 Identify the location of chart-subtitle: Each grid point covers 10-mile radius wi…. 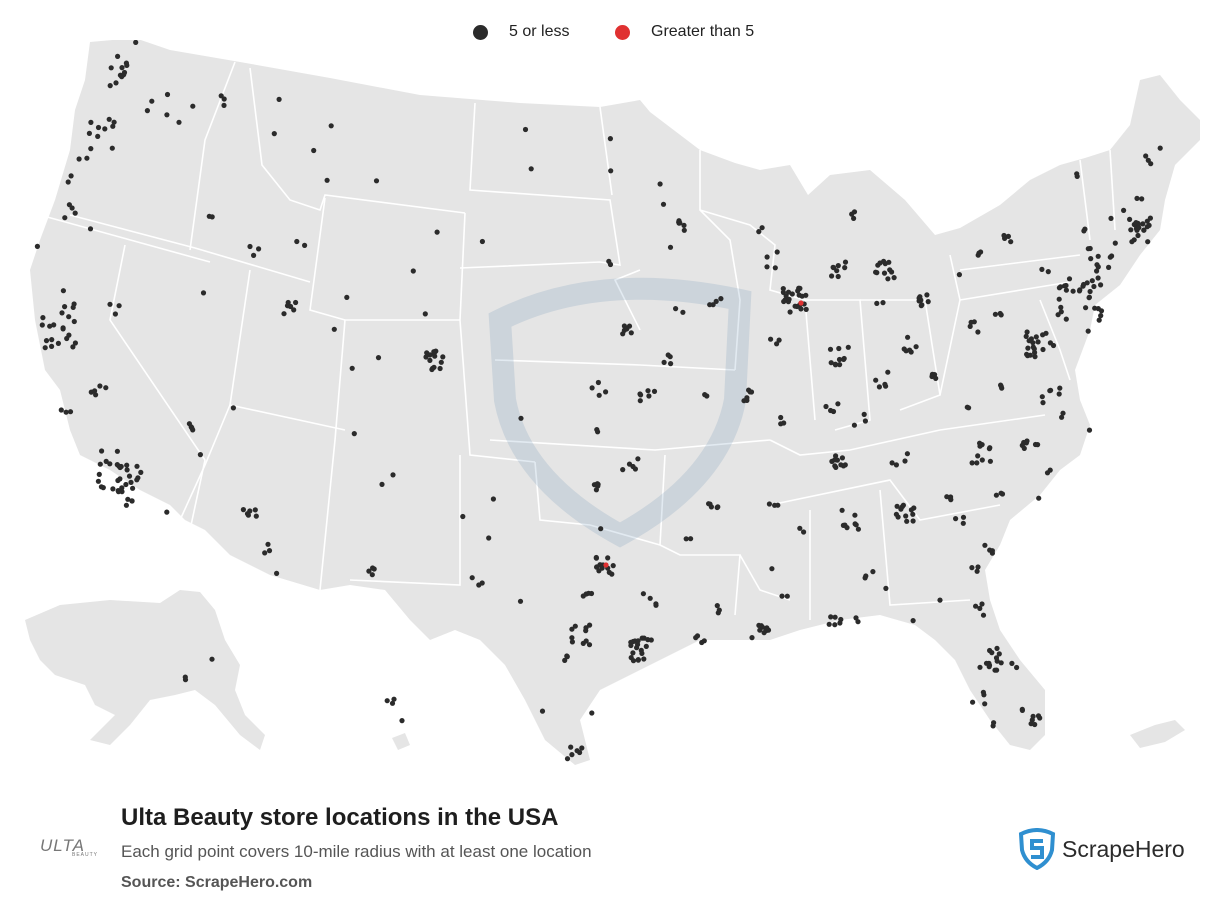
(356, 851).